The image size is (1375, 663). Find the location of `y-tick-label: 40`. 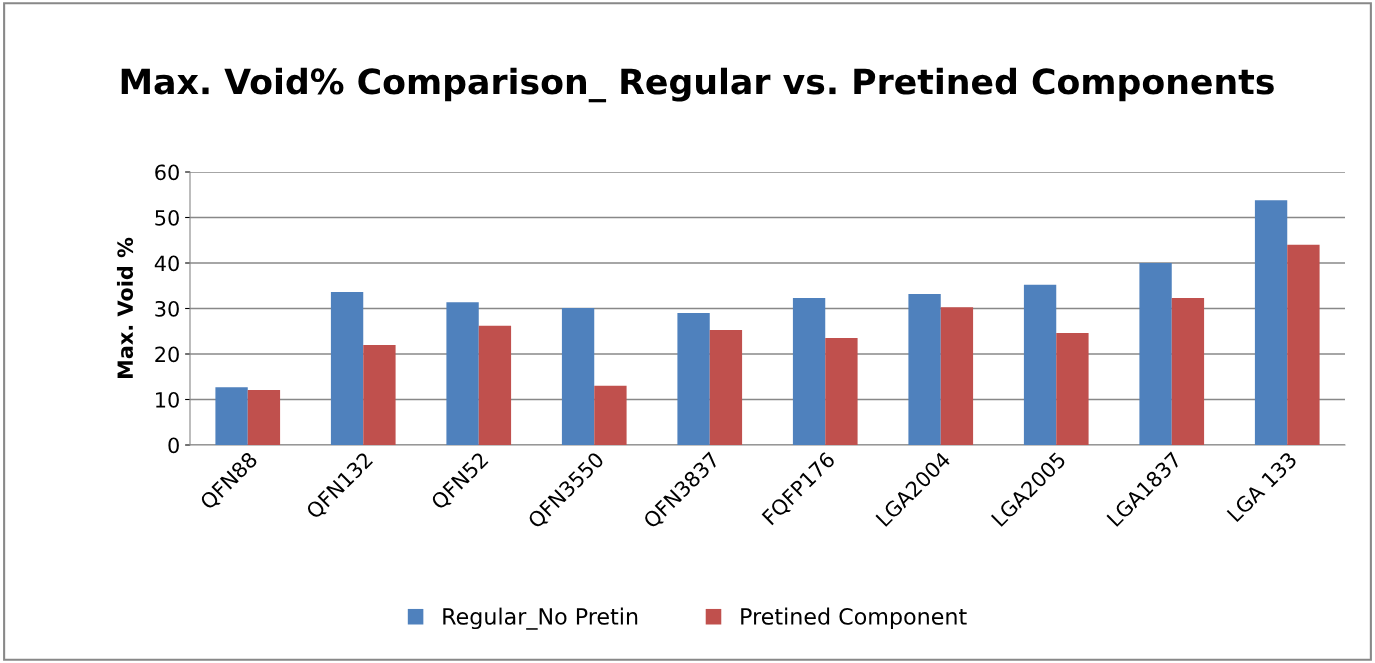

y-tick-label: 40 is located at coordinates (166, 263).